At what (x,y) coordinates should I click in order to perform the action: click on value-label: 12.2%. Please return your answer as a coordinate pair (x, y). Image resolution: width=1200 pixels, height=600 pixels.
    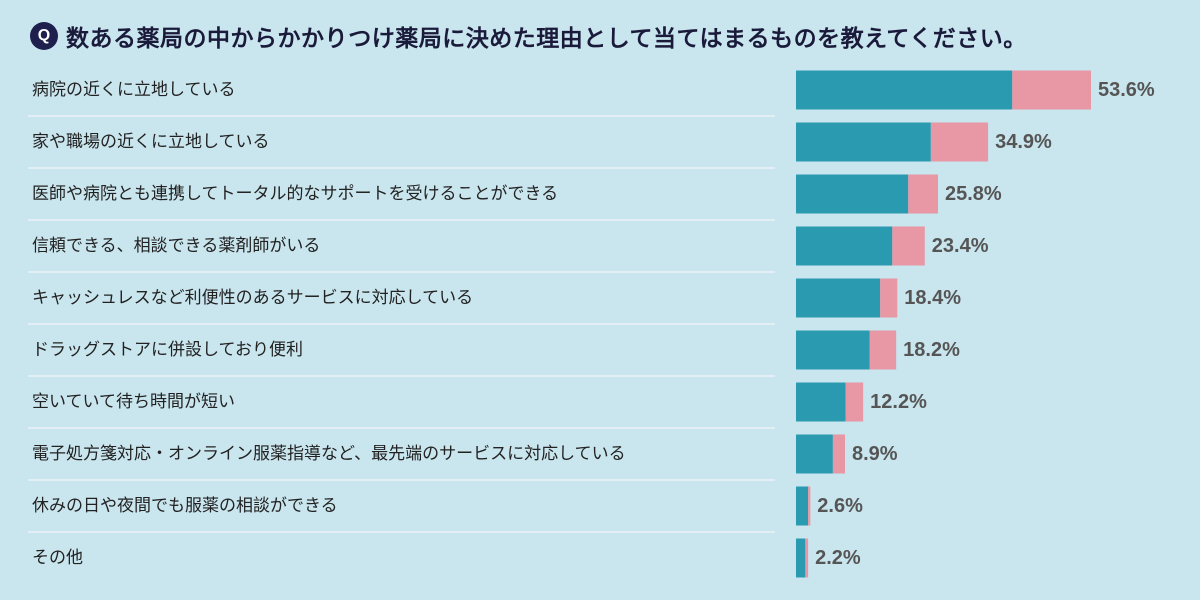
    Looking at the image, I should click on (898, 402).